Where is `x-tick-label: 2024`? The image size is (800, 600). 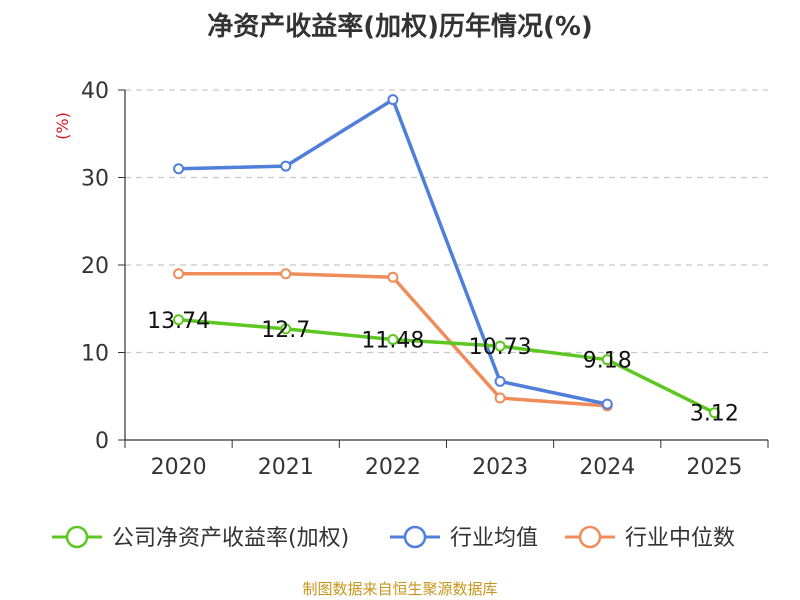
x-tick-label: 2024 is located at coordinates (607, 467).